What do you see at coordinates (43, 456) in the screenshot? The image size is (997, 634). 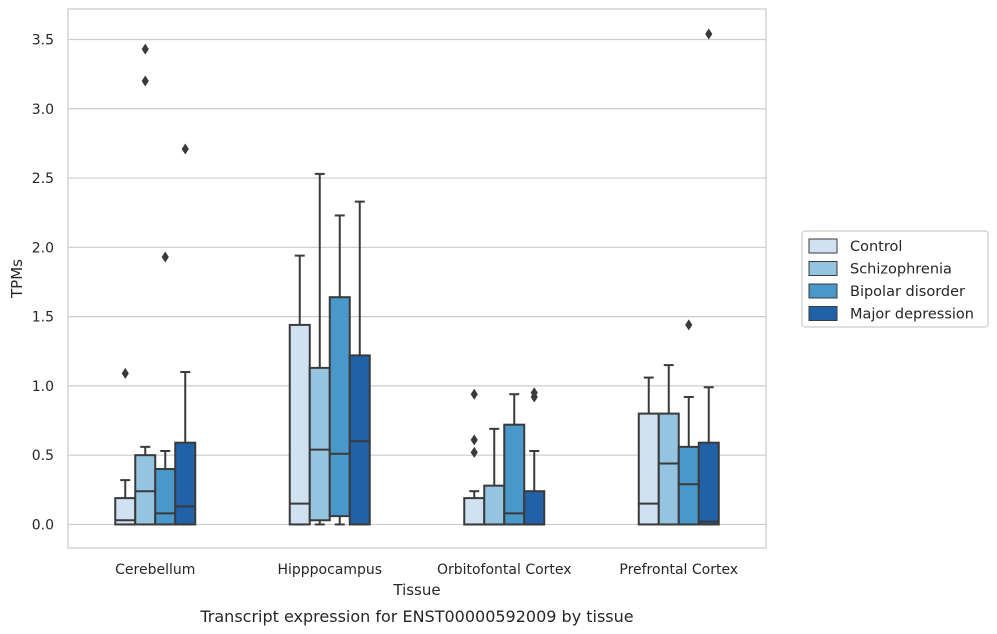 I see `y-tick-label: 0.5` at bounding box center [43, 456].